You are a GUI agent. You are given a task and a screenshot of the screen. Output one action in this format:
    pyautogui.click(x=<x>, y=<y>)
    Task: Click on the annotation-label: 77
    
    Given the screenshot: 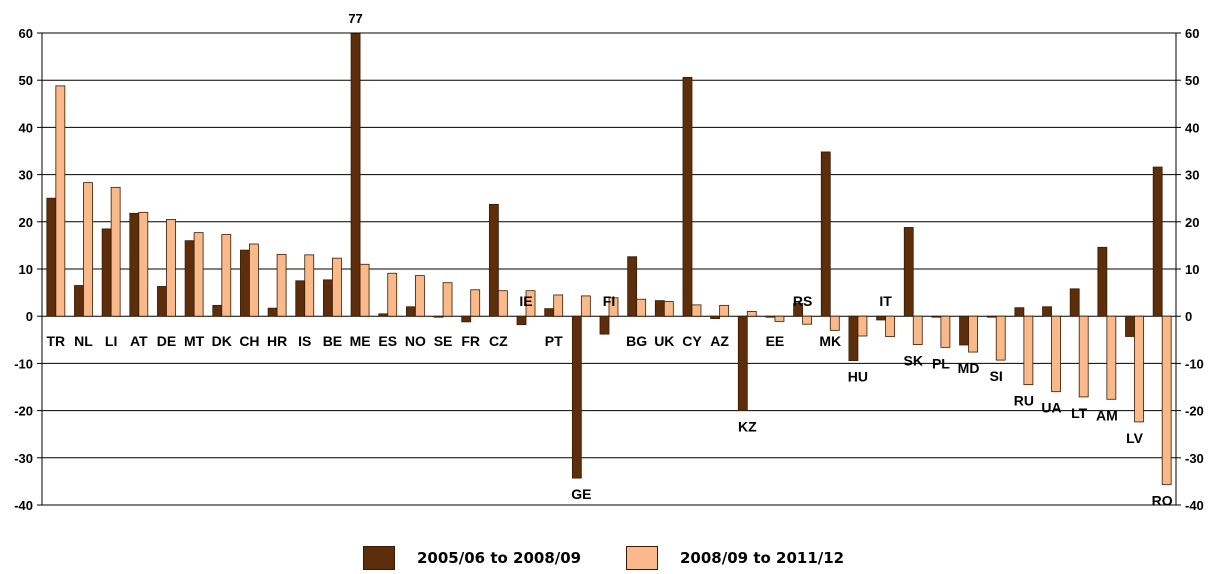 What is the action you would take?
    pyautogui.click(x=355, y=18)
    